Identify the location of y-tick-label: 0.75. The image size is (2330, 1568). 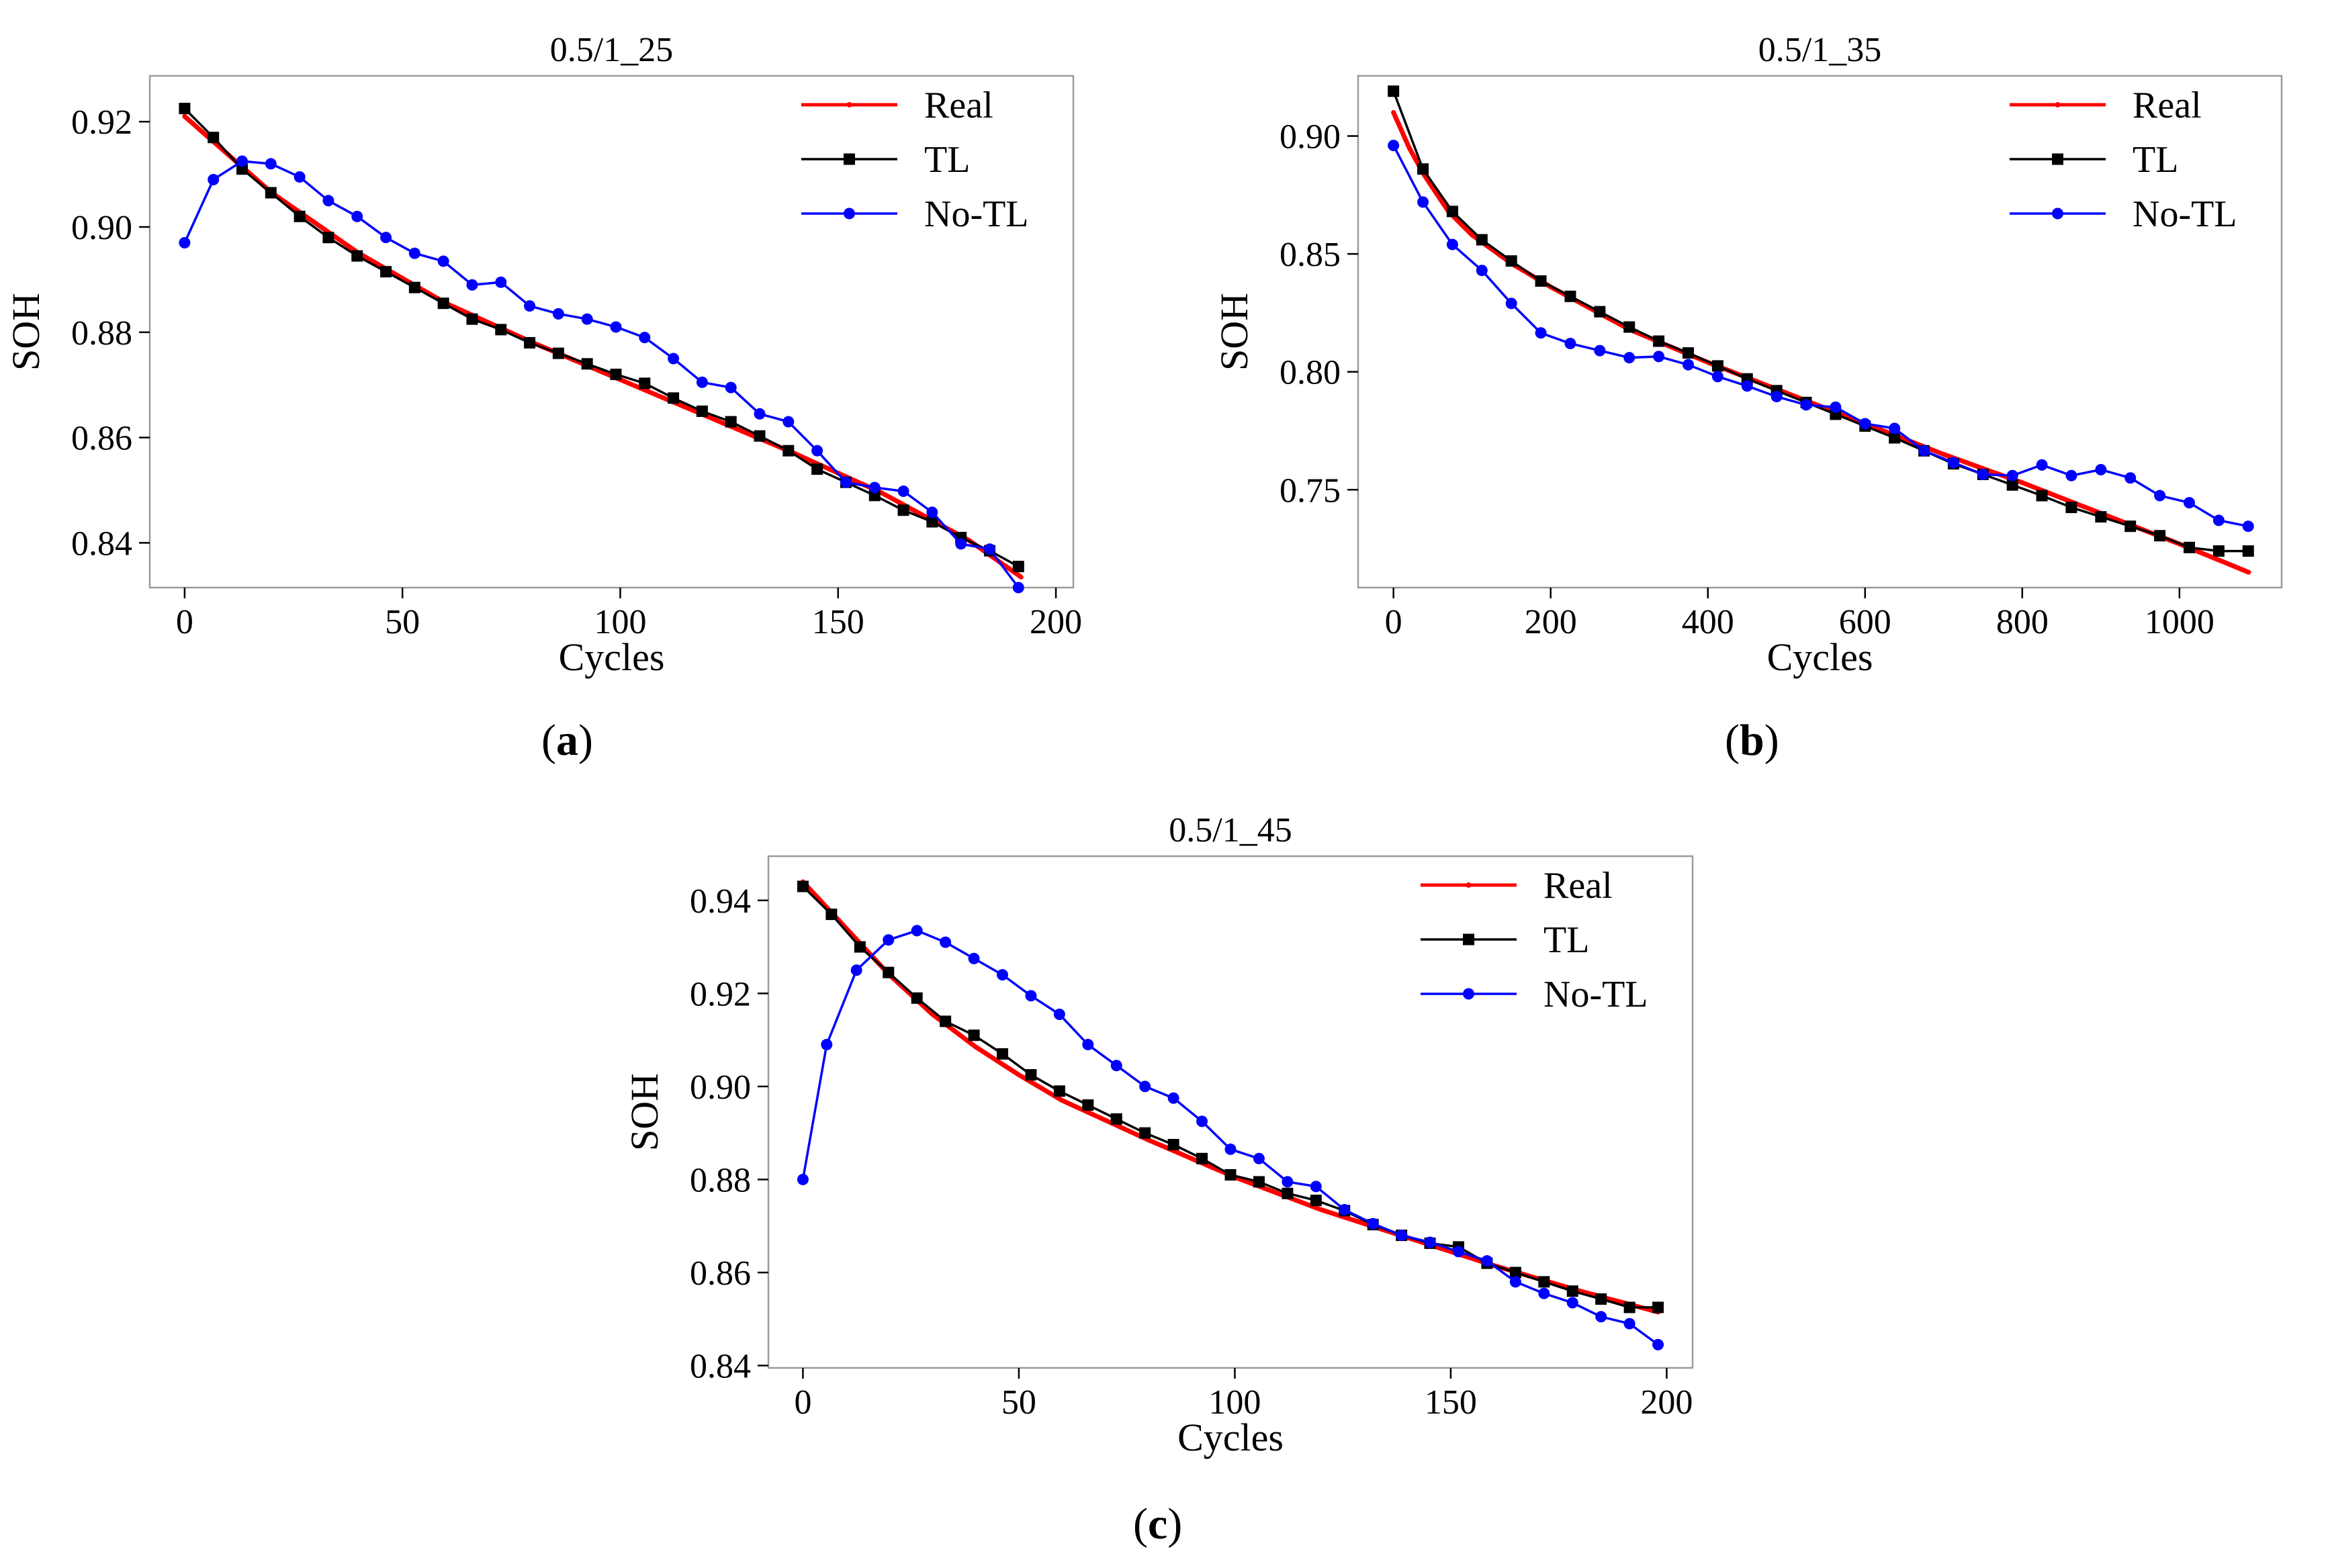
(1310, 490).